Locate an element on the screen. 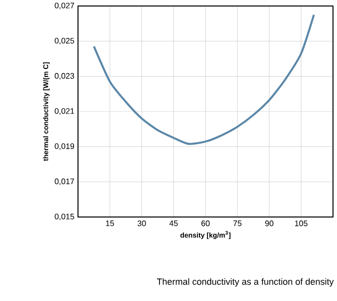 Image resolution: width=337 pixels, height=301 pixels. y-tick-label: 0,023 is located at coordinates (64, 76).